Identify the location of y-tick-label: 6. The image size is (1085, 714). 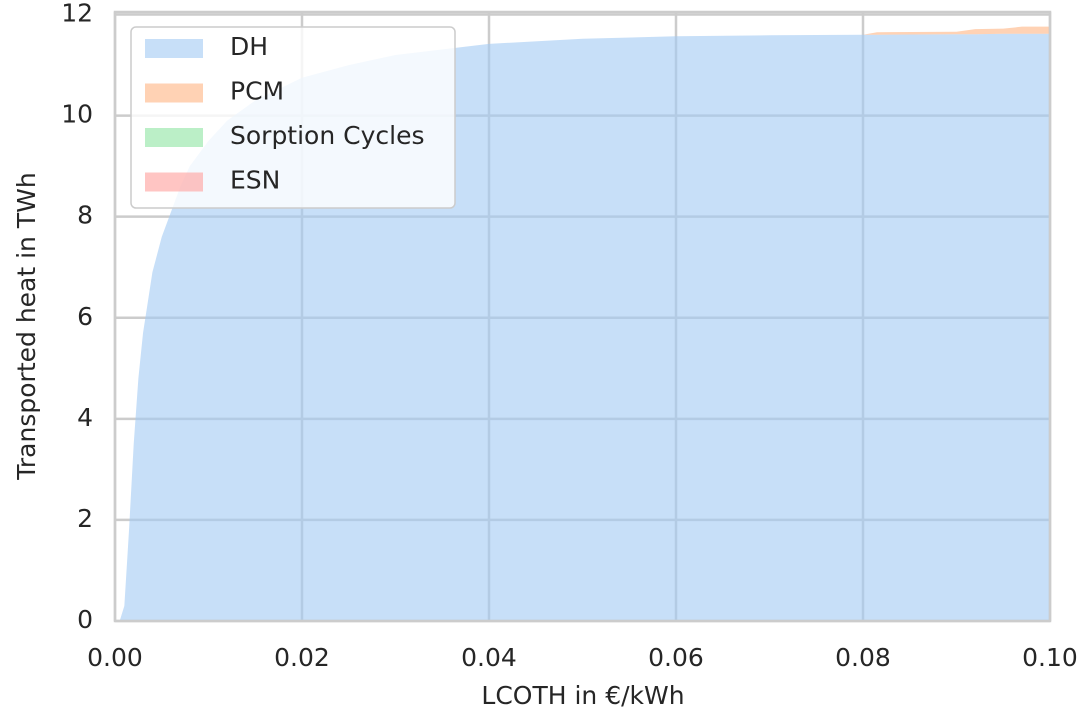
(85, 316).